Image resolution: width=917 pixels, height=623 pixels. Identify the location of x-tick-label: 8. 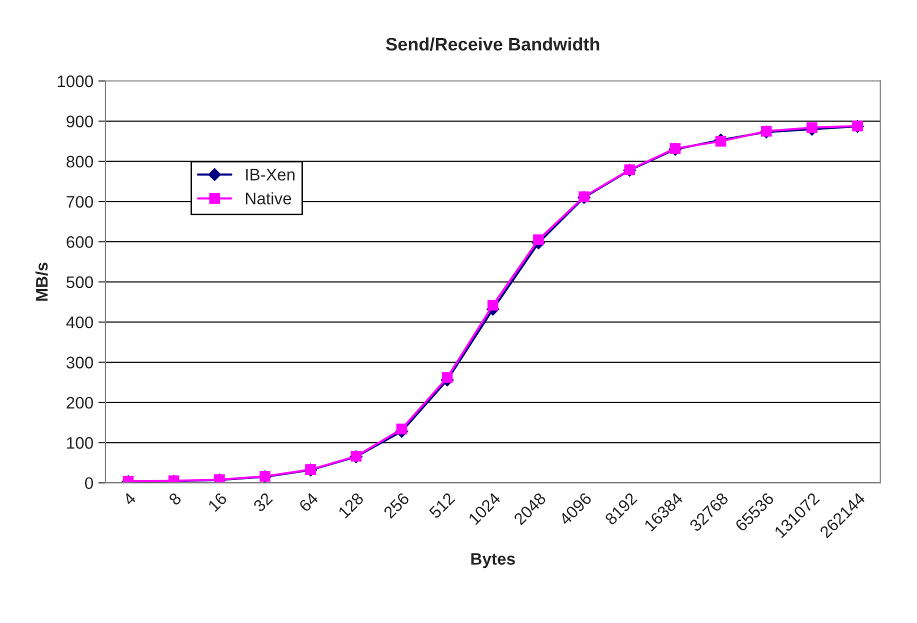
(175, 499).